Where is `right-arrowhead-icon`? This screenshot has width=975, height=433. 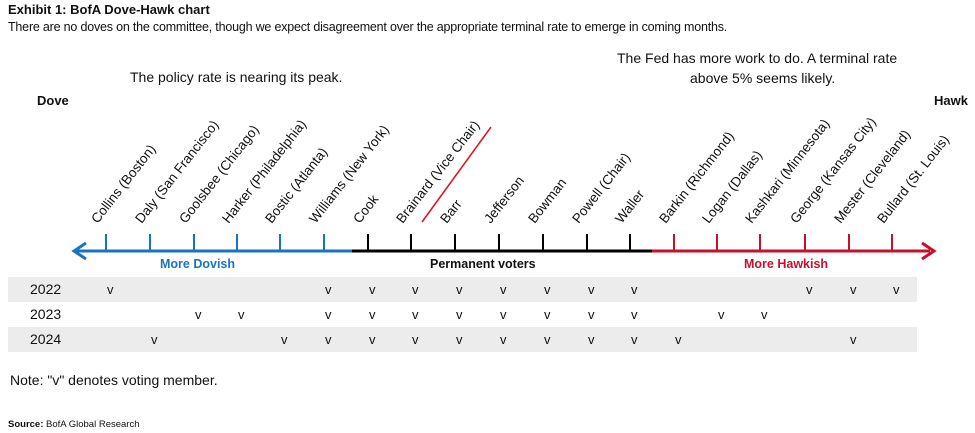 right-arrowhead-icon is located at coordinates (929, 251).